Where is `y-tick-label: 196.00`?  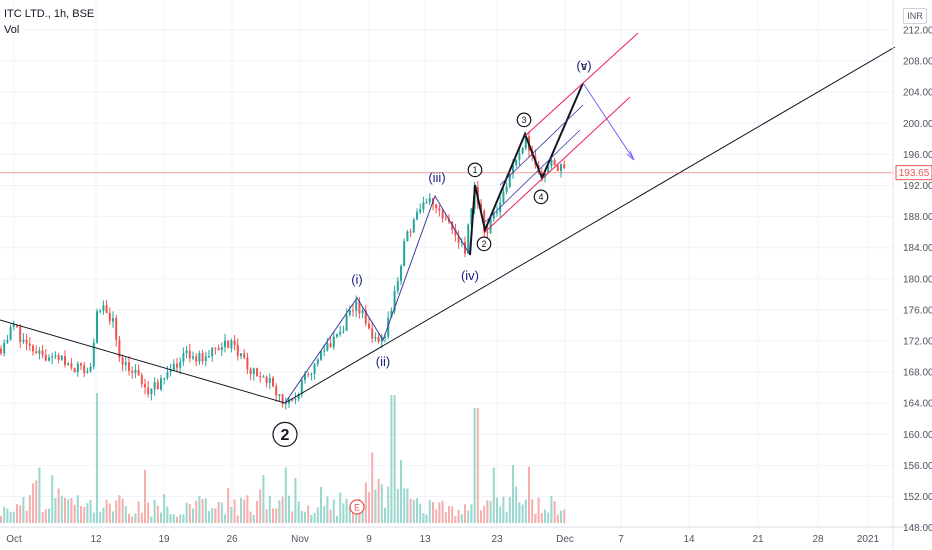
y-tick-label: 196.00 is located at coordinates (917, 155).